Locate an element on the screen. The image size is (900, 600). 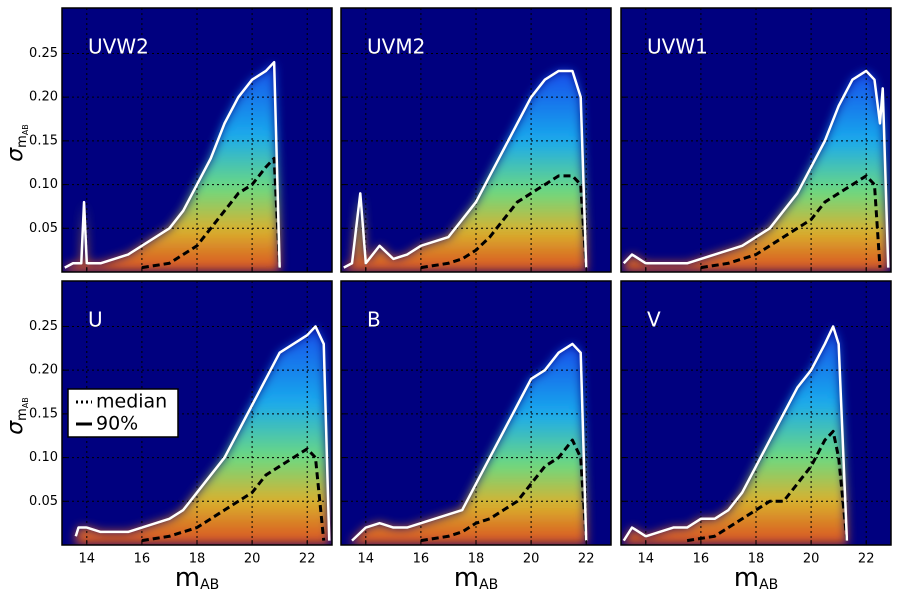
panel-title: UVW2 is located at coordinates (118, 47).